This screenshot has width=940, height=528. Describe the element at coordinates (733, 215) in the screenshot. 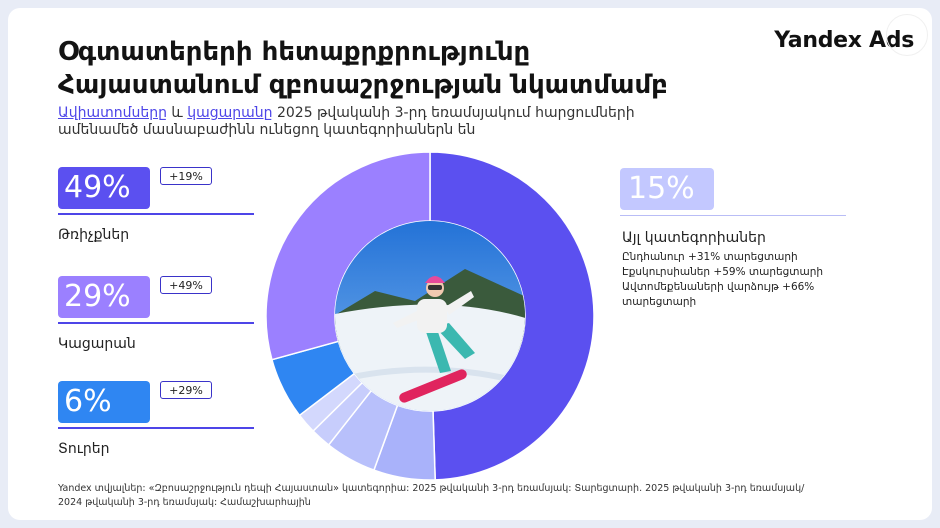

I see `stat-other-divider` at that location.